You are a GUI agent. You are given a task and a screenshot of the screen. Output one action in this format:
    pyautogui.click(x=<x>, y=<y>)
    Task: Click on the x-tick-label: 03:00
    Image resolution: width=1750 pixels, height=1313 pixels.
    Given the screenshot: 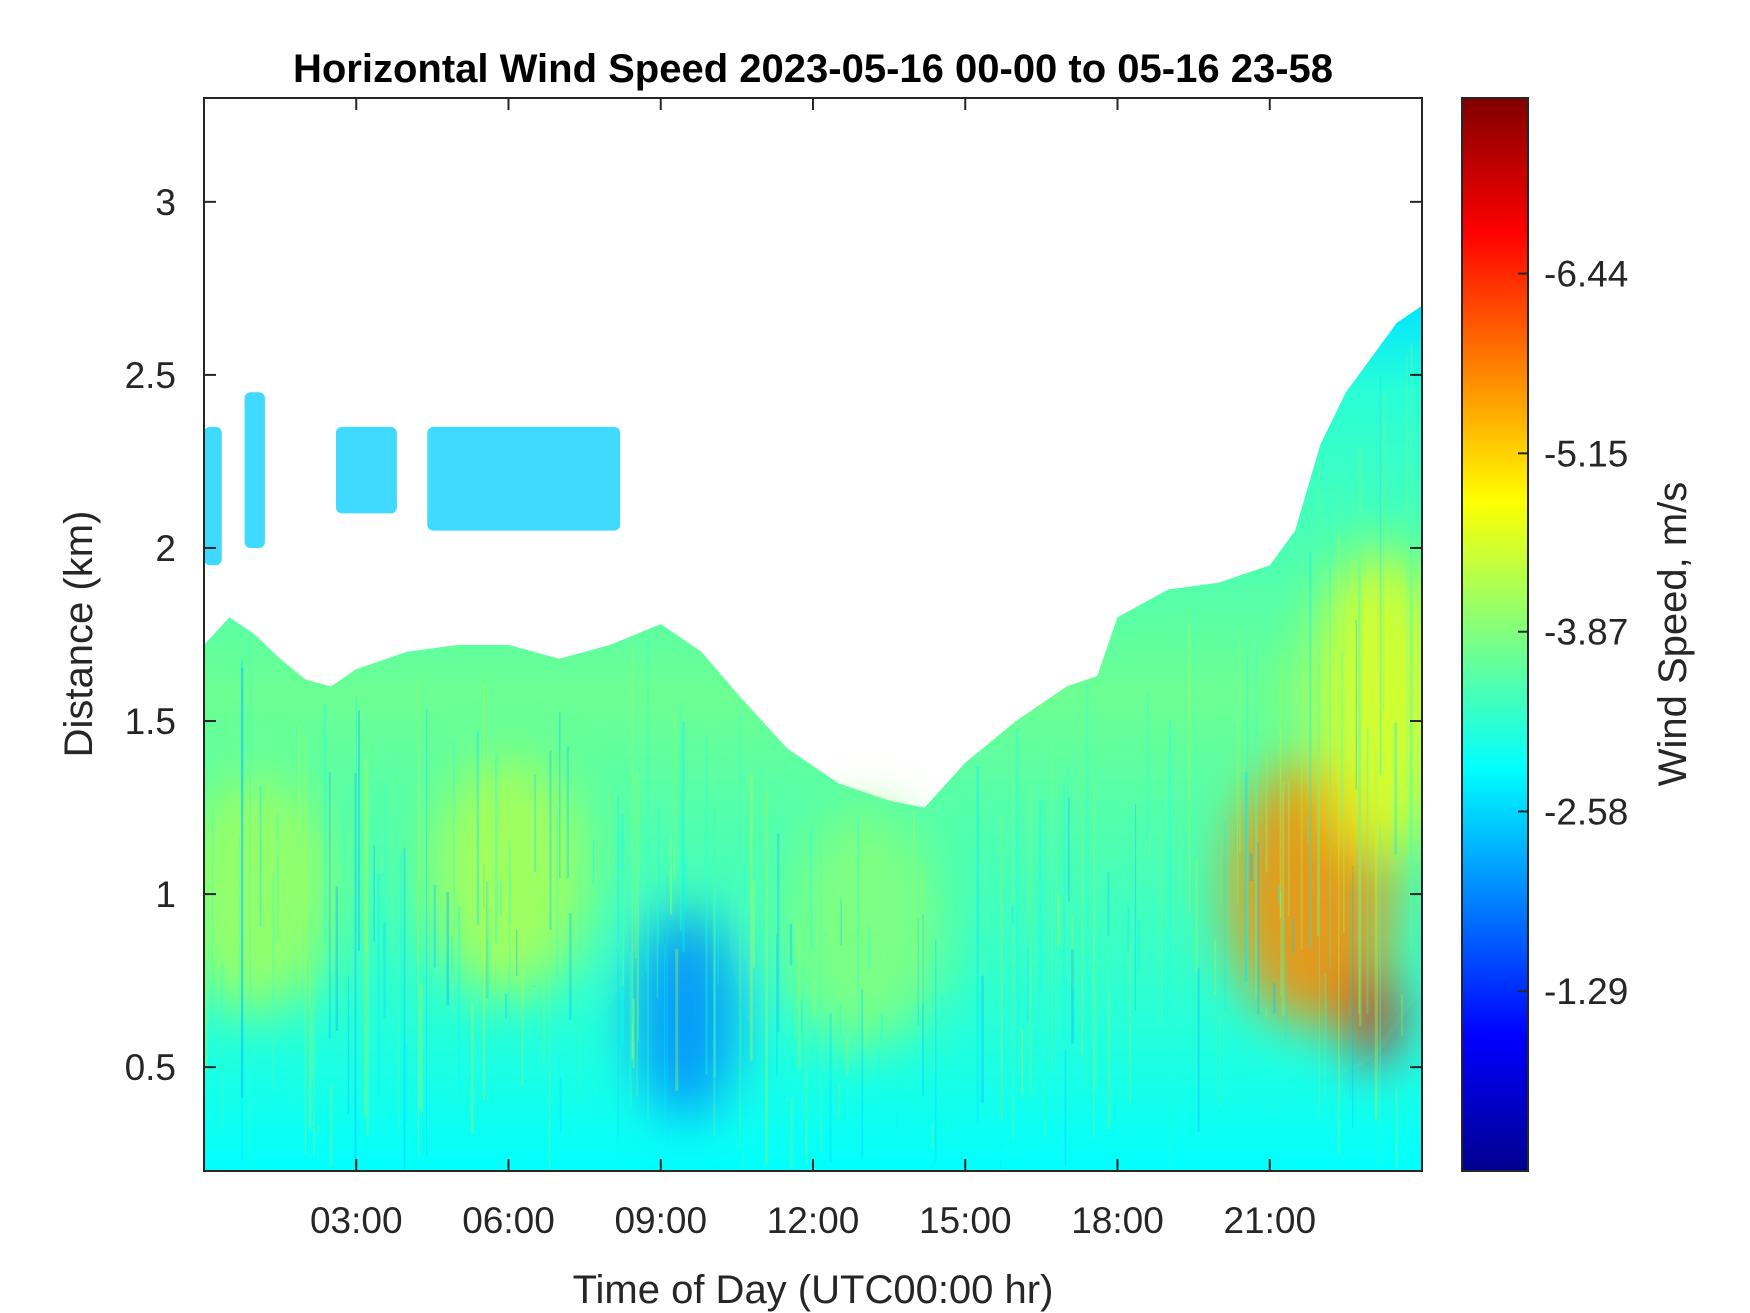 What is the action you would take?
    pyautogui.click(x=356, y=1220)
    